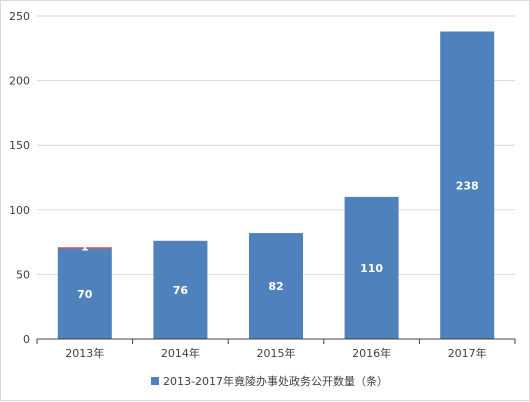 This screenshot has width=530, height=402. I want to click on data-label: 70, so click(85, 294).